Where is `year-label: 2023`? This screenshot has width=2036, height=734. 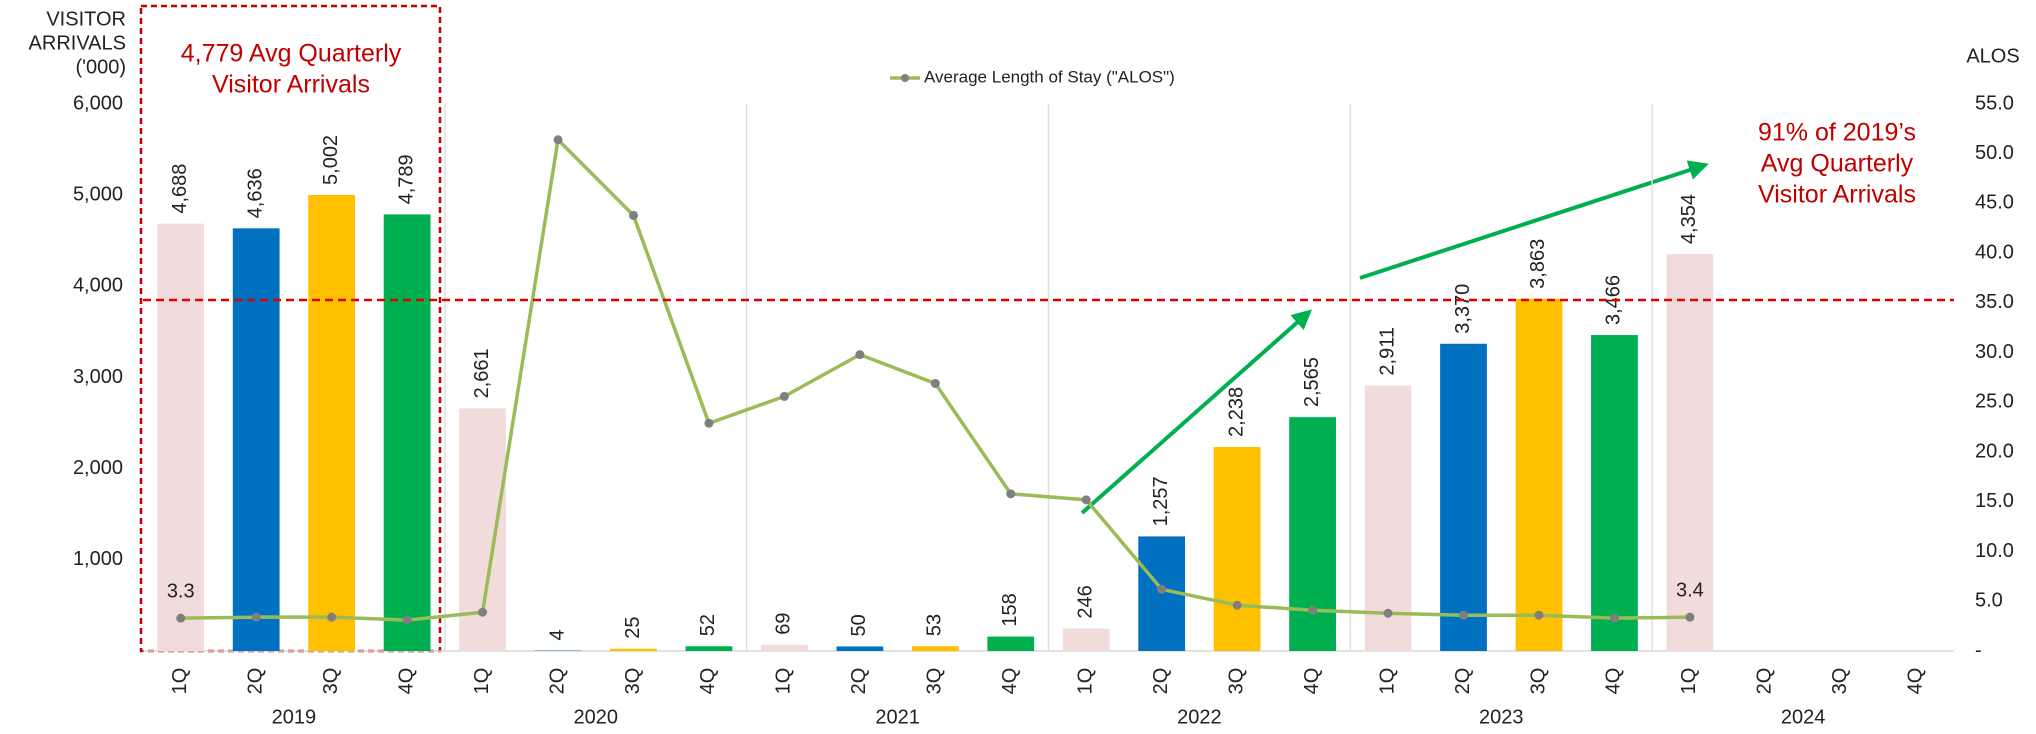 year-label: 2023 is located at coordinates (1501, 717).